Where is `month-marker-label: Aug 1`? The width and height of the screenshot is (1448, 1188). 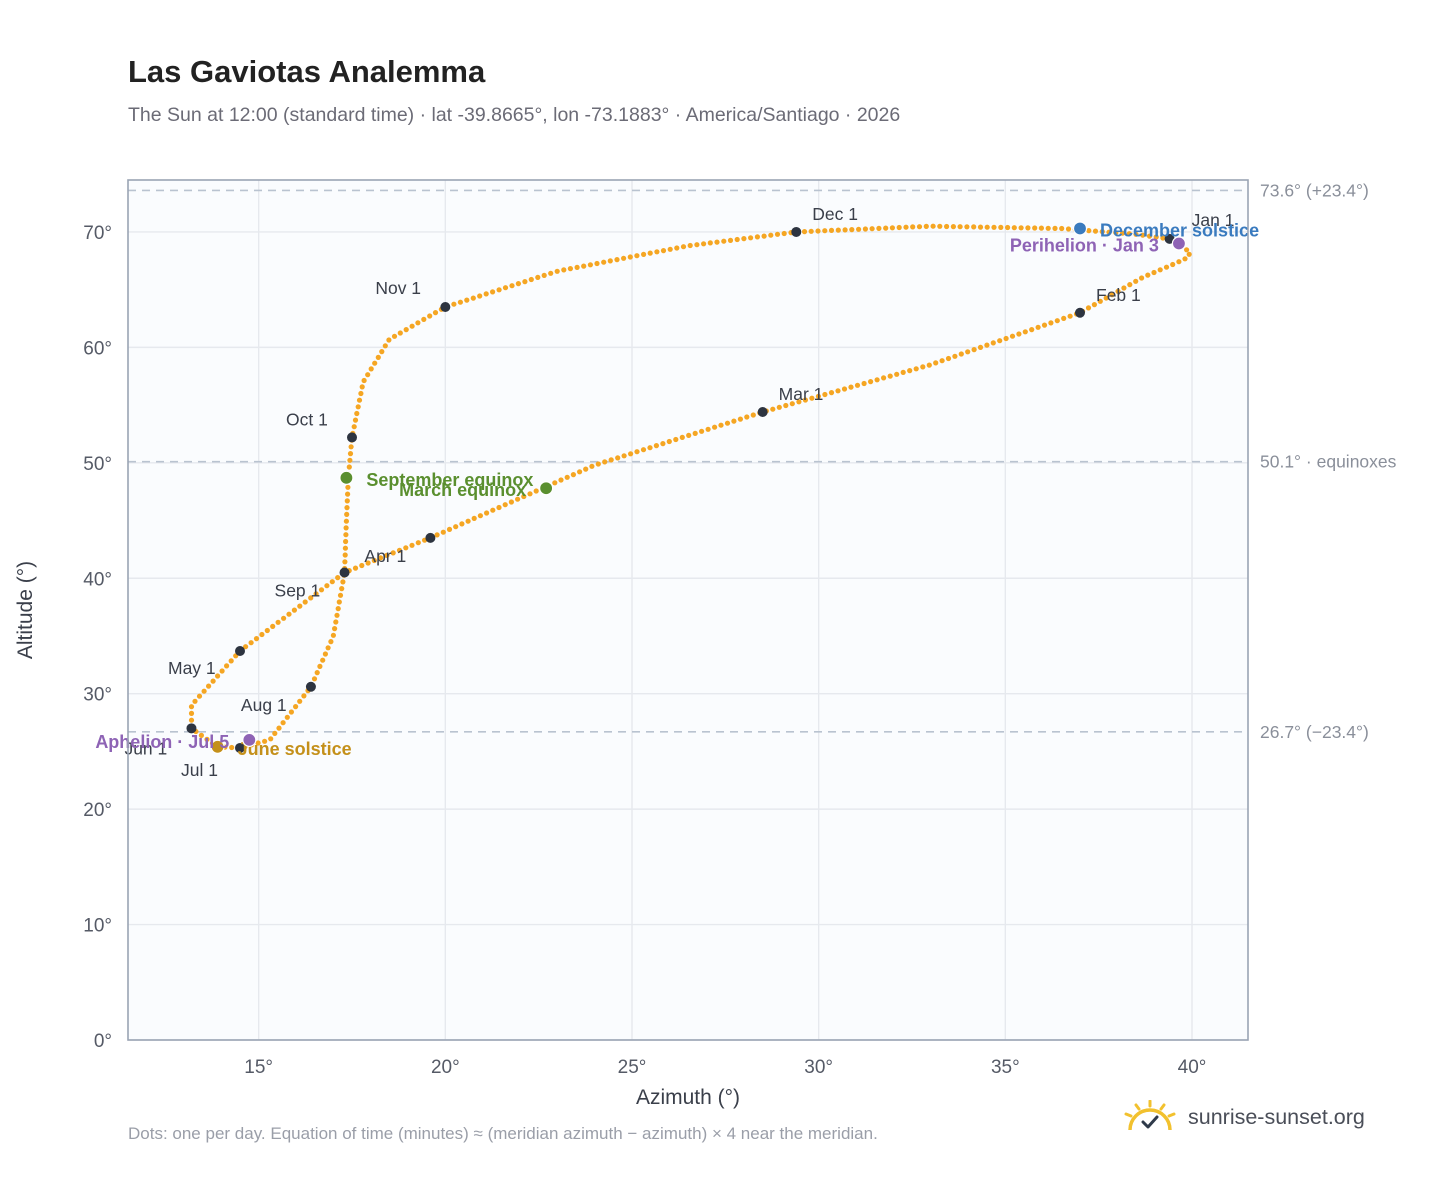
month-marker-label: Aug 1 is located at coordinates (264, 705).